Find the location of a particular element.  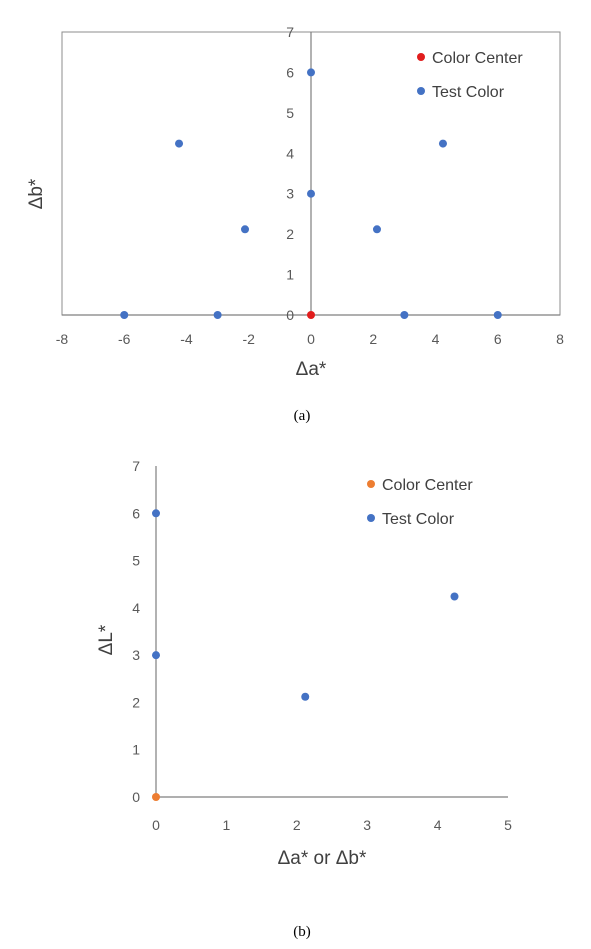

chart-a-y-tick-label: 2 is located at coordinates (290, 234).